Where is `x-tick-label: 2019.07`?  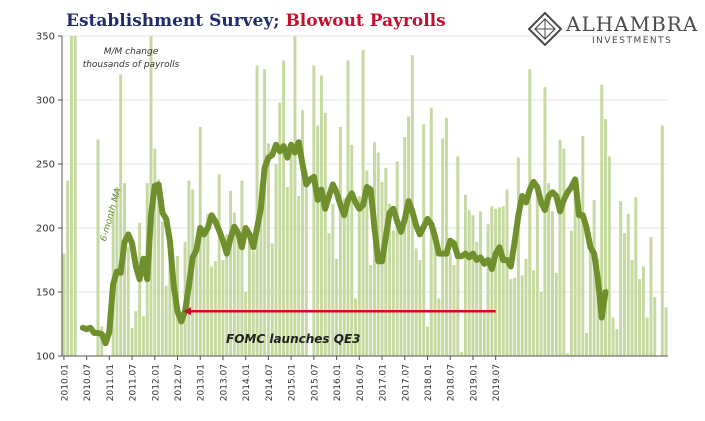
x-tick-label: 2019.07 is located at coordinates (497, 382).